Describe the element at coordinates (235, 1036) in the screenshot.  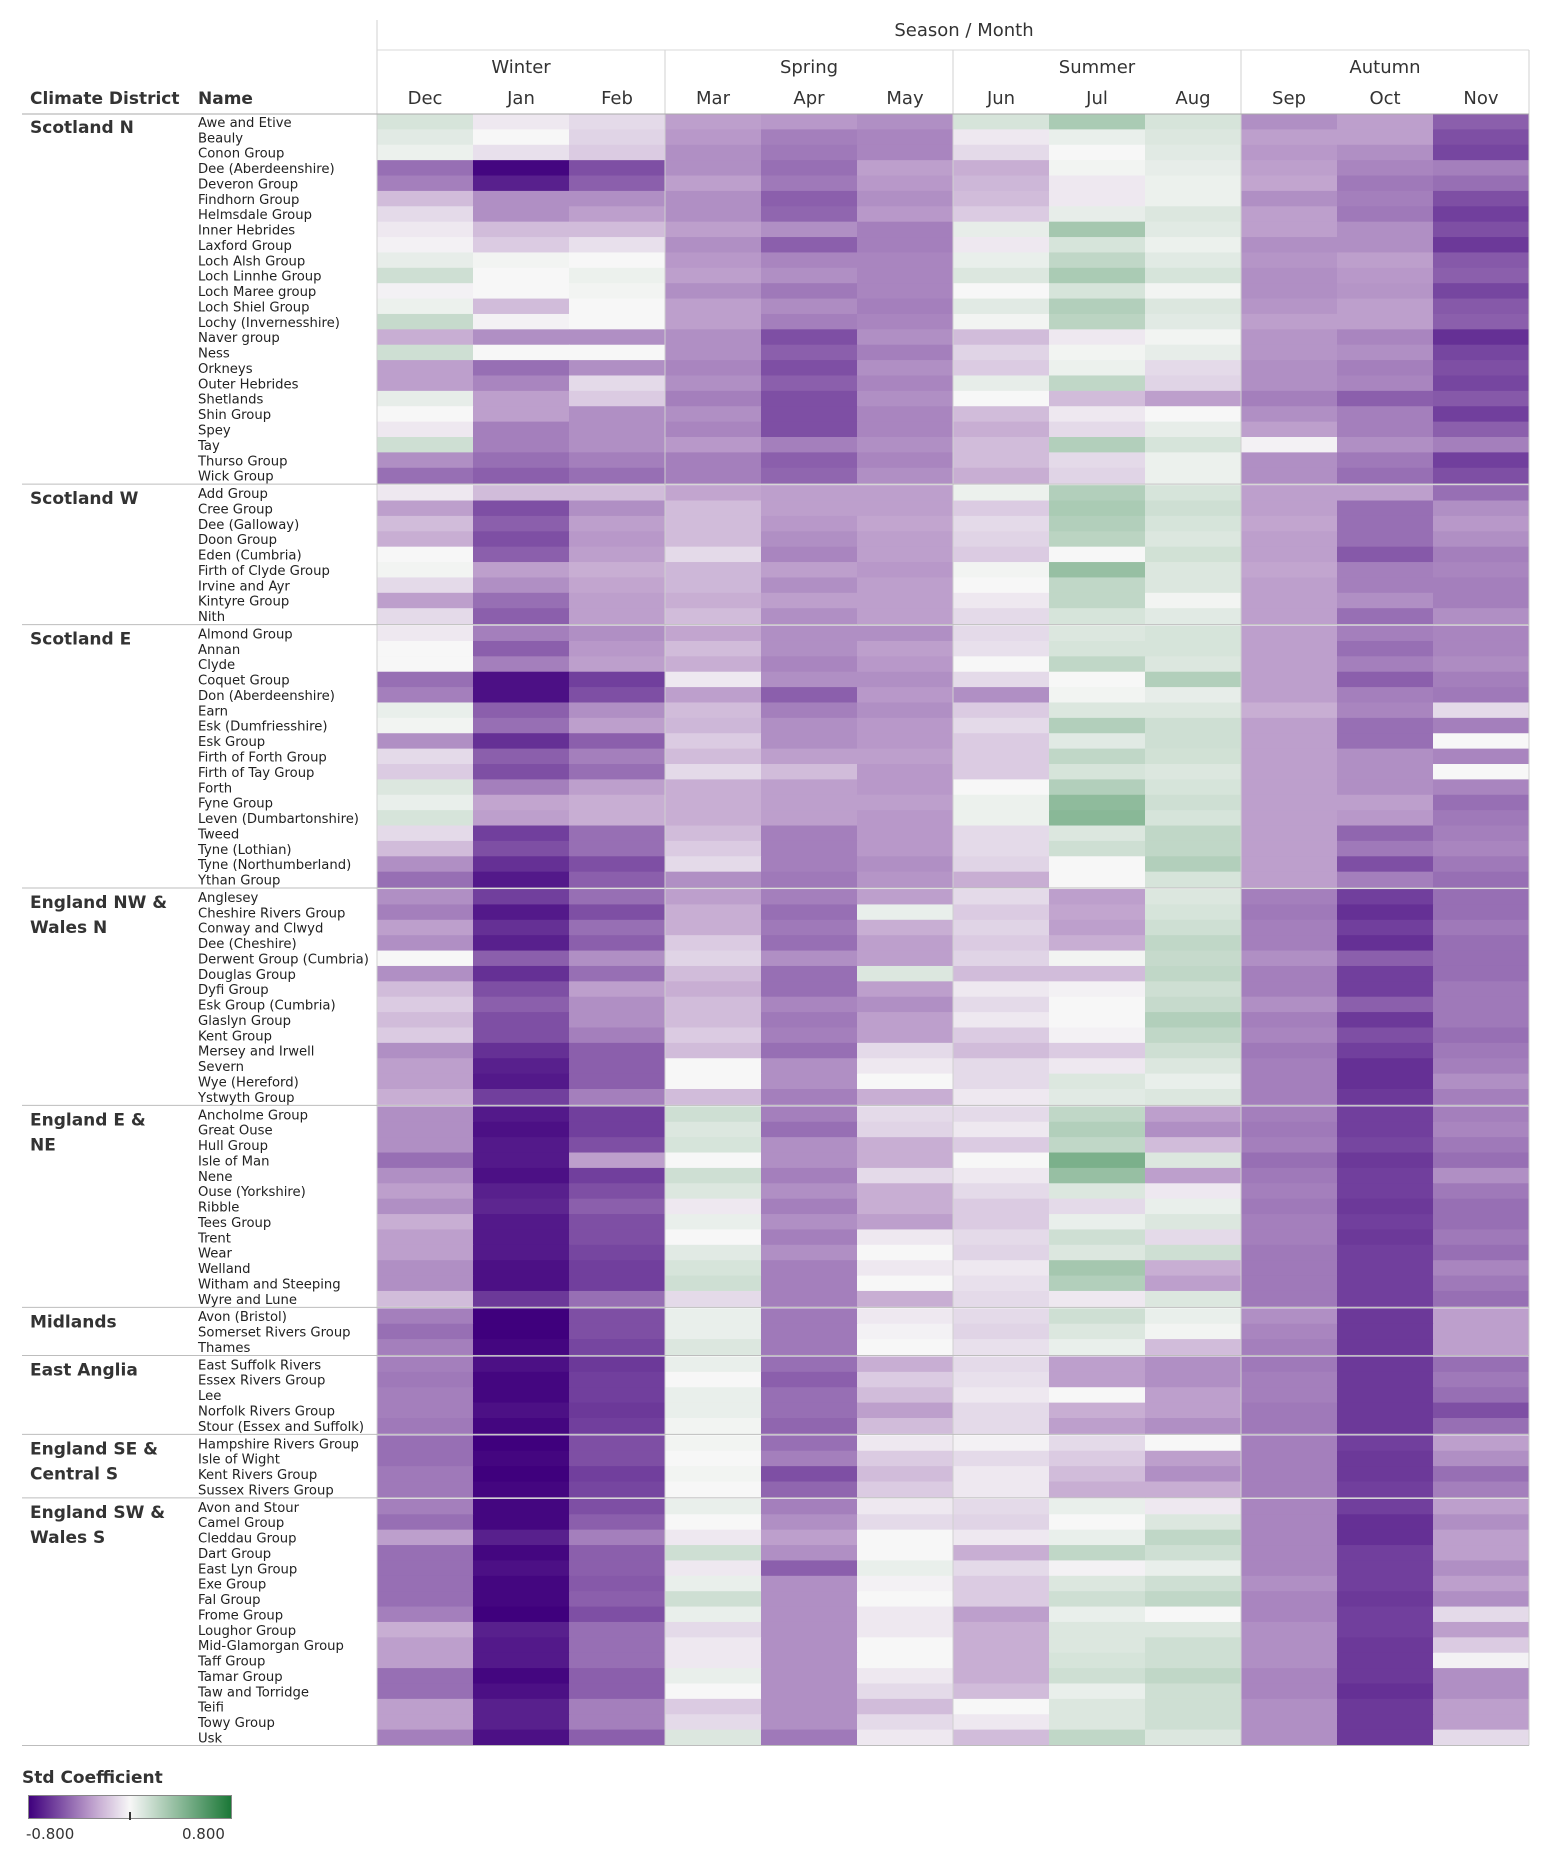
I see `row-label: Kent Group` at that location.